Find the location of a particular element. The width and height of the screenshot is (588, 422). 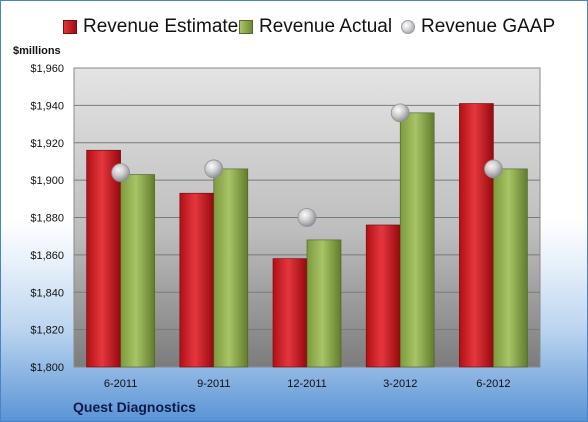

legend-item-gaap: Revenue GAAP is located at coordinates (478, 27).